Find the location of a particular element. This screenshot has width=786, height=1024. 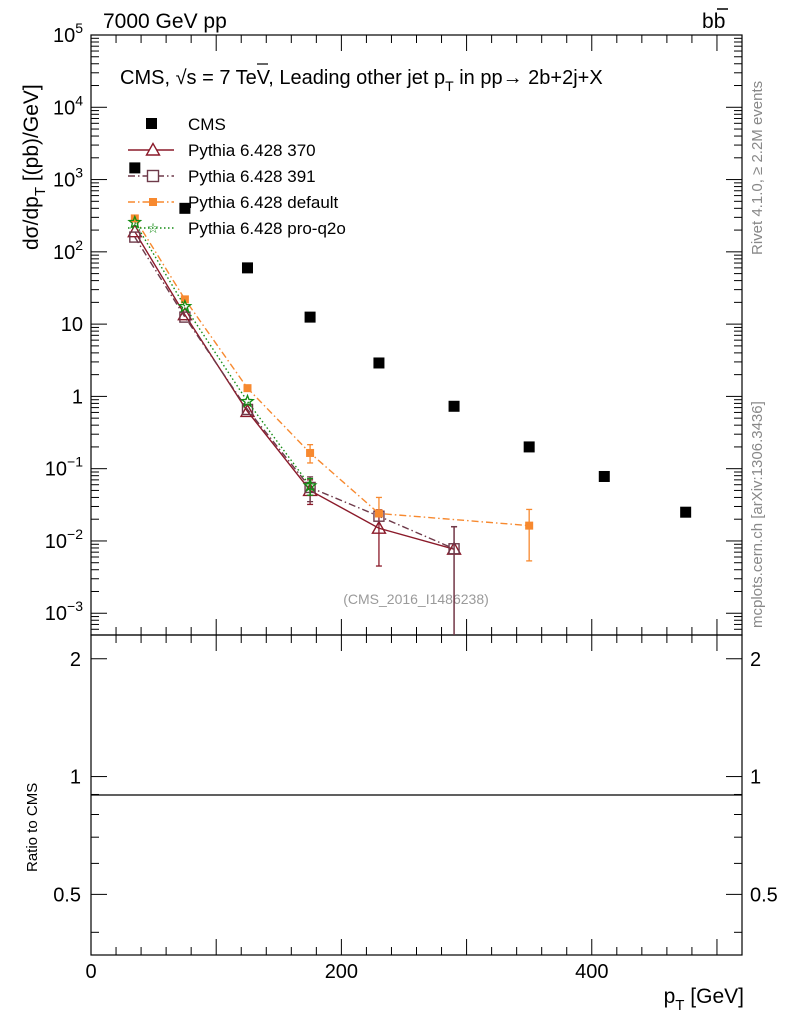

x-tick-label: 200 is located at coordinates (341, 972).